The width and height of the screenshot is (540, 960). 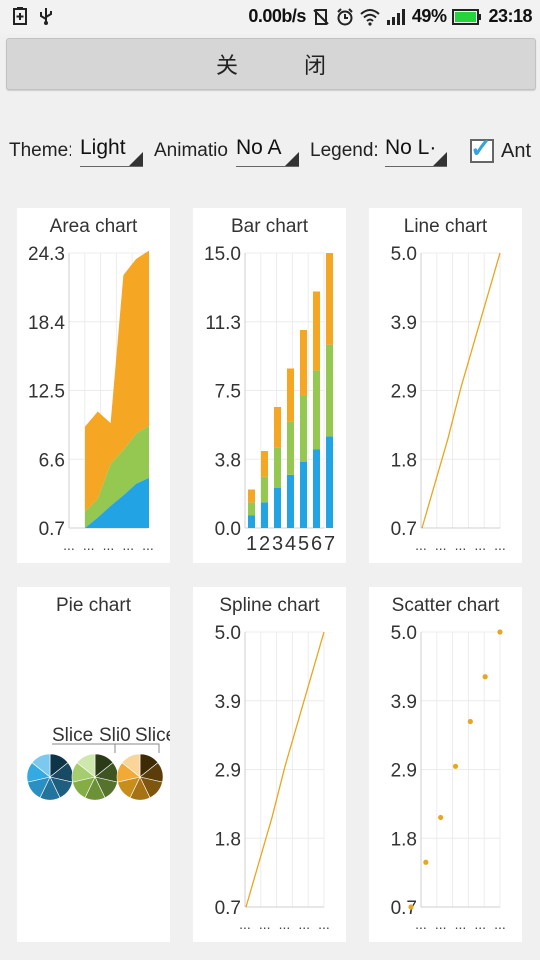 What do you see at coordinates (344, 150) in the screenshot?
I see `legend-label: Legend:` at bounding box center [344, 150].